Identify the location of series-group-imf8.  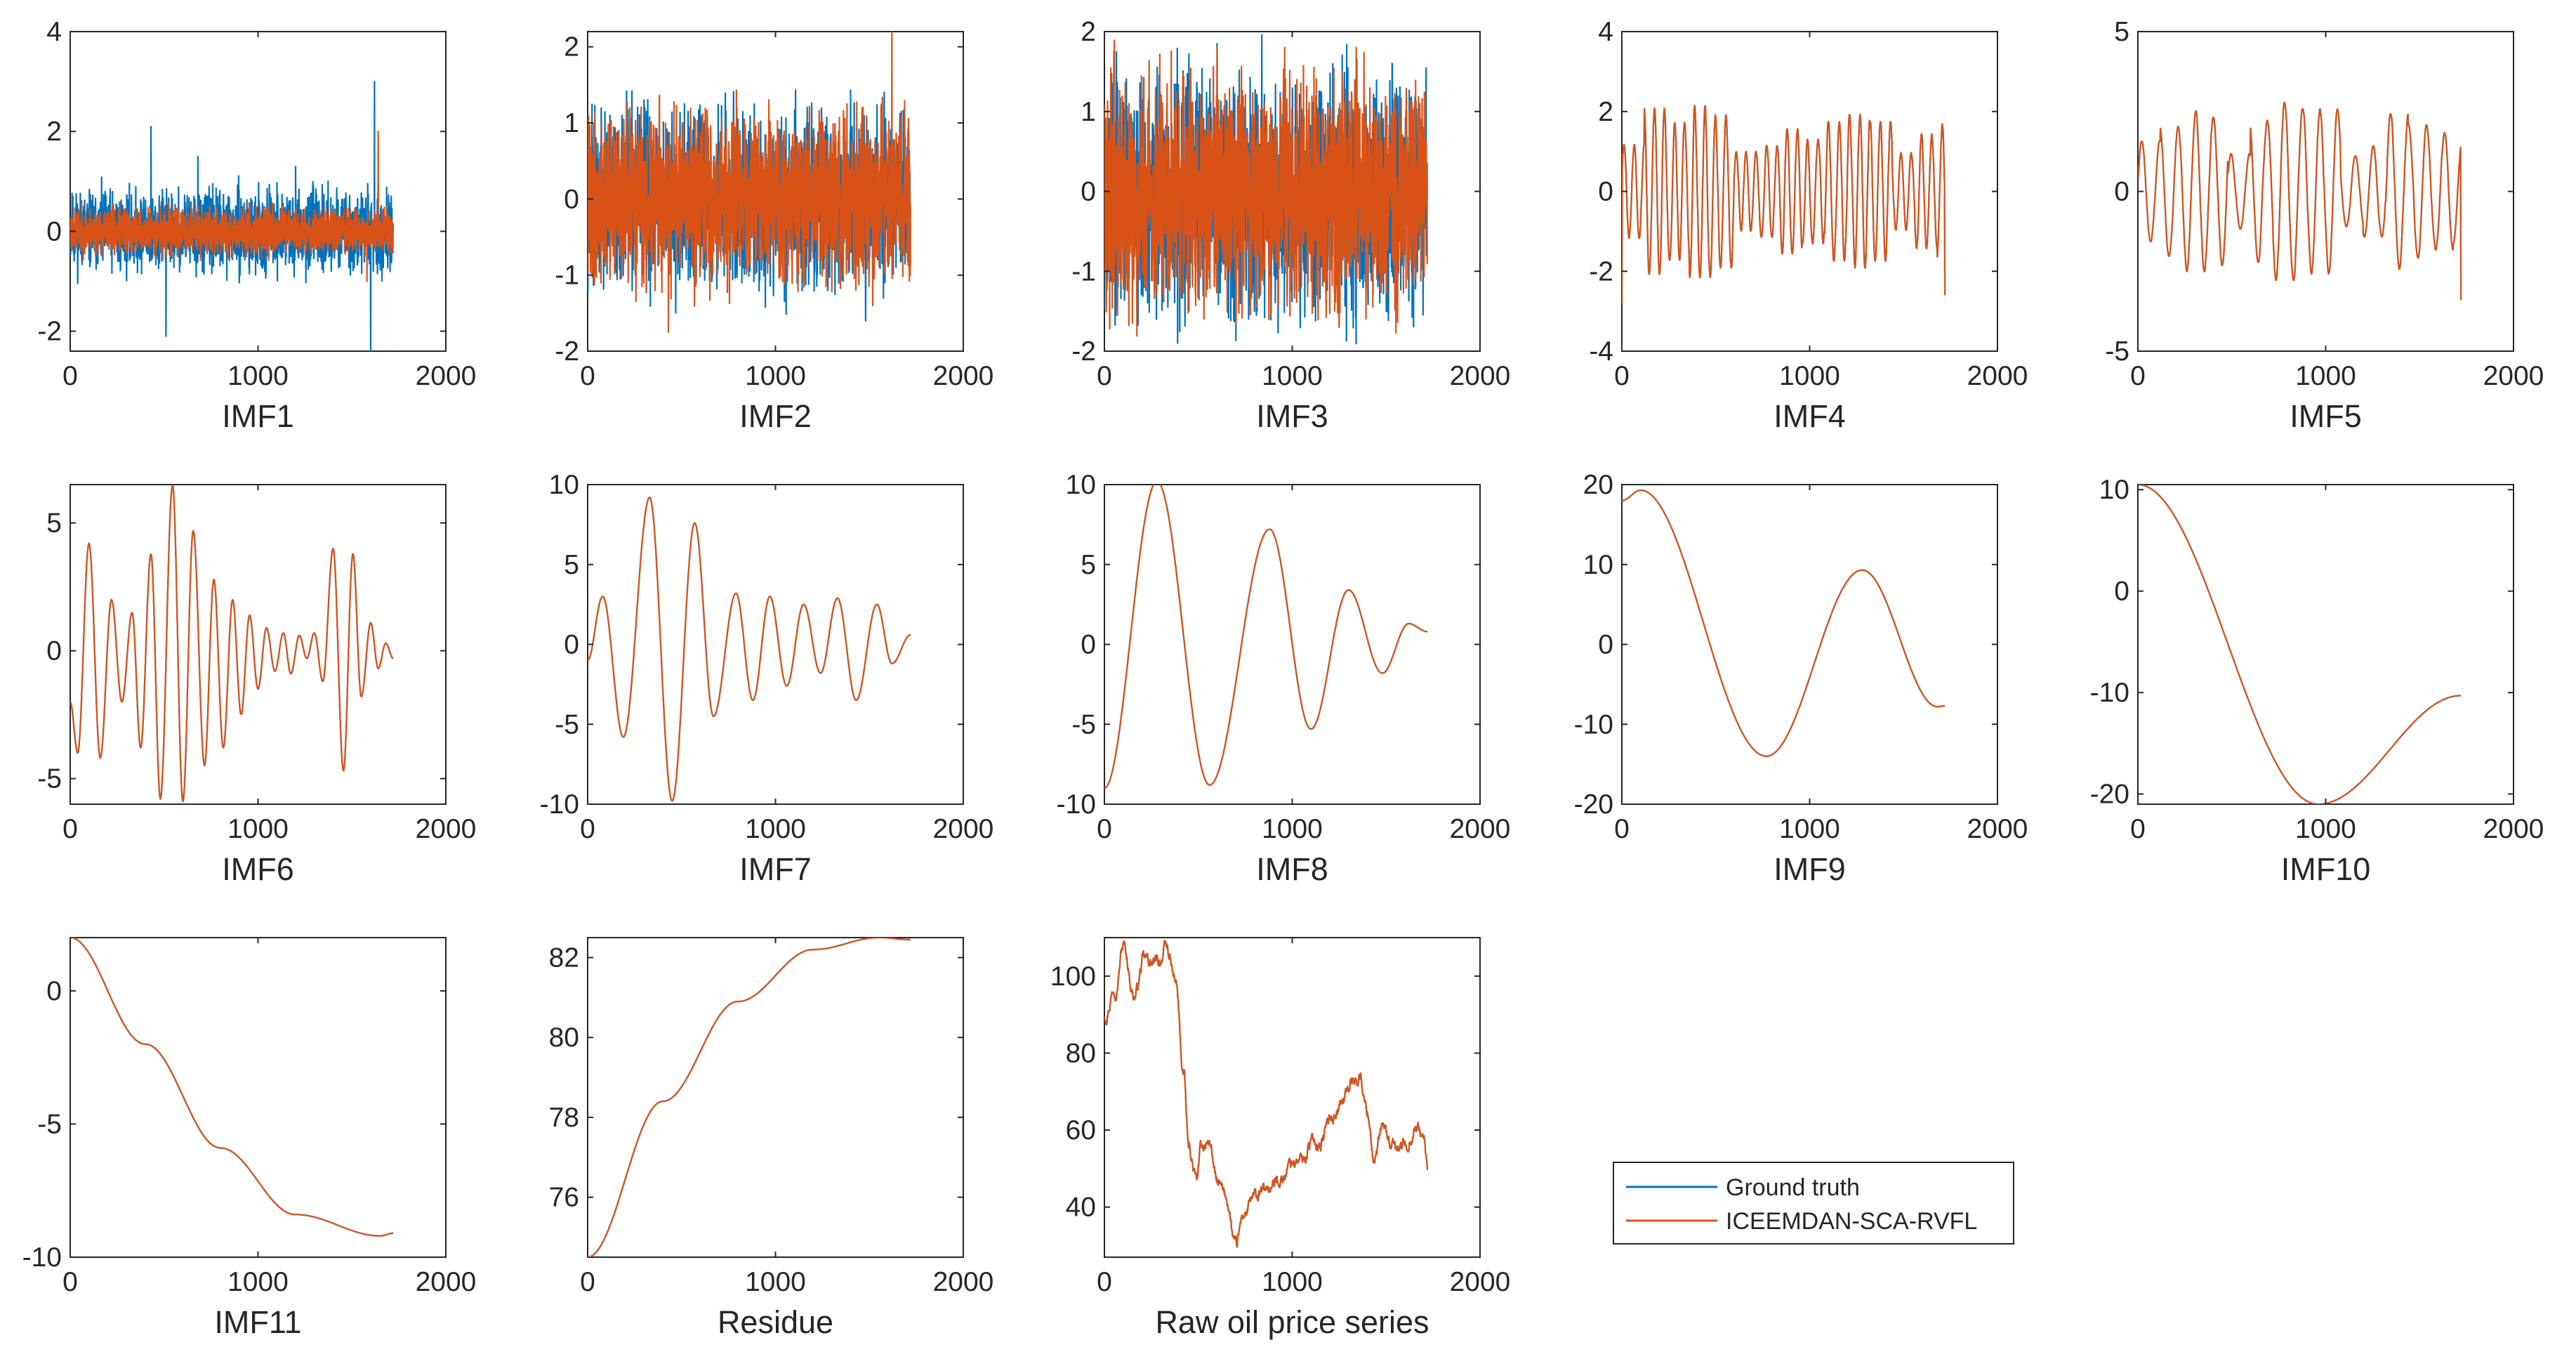
(1266, 637).